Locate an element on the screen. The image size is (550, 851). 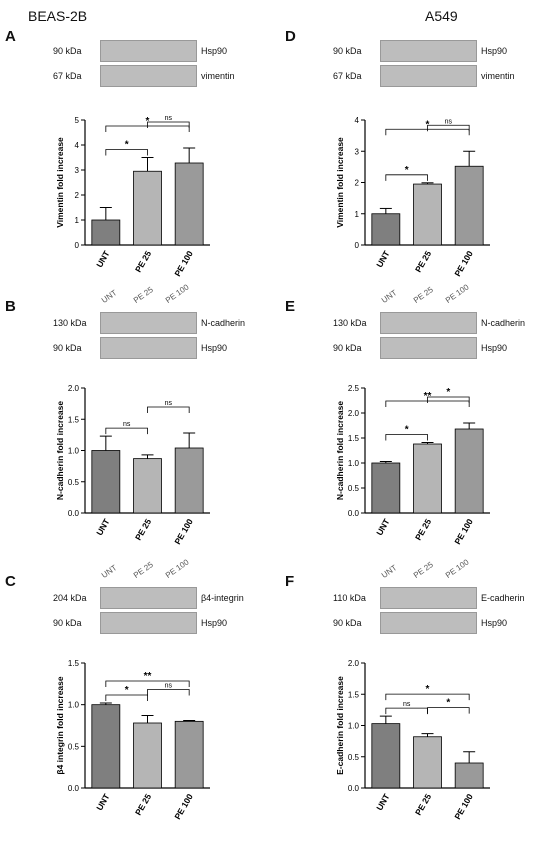
significance-label: ** is located at coordinates (148, 676).